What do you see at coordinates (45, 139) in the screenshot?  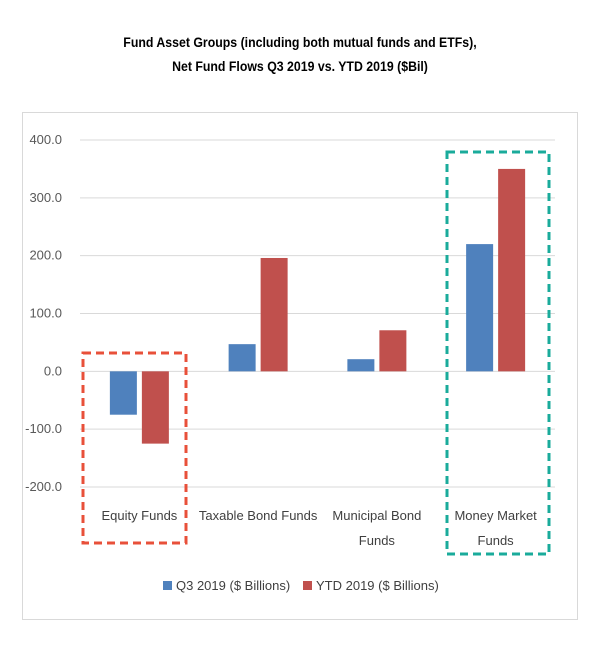 I see `y-tick-label: 400.0` at bounding box center [45, 139].